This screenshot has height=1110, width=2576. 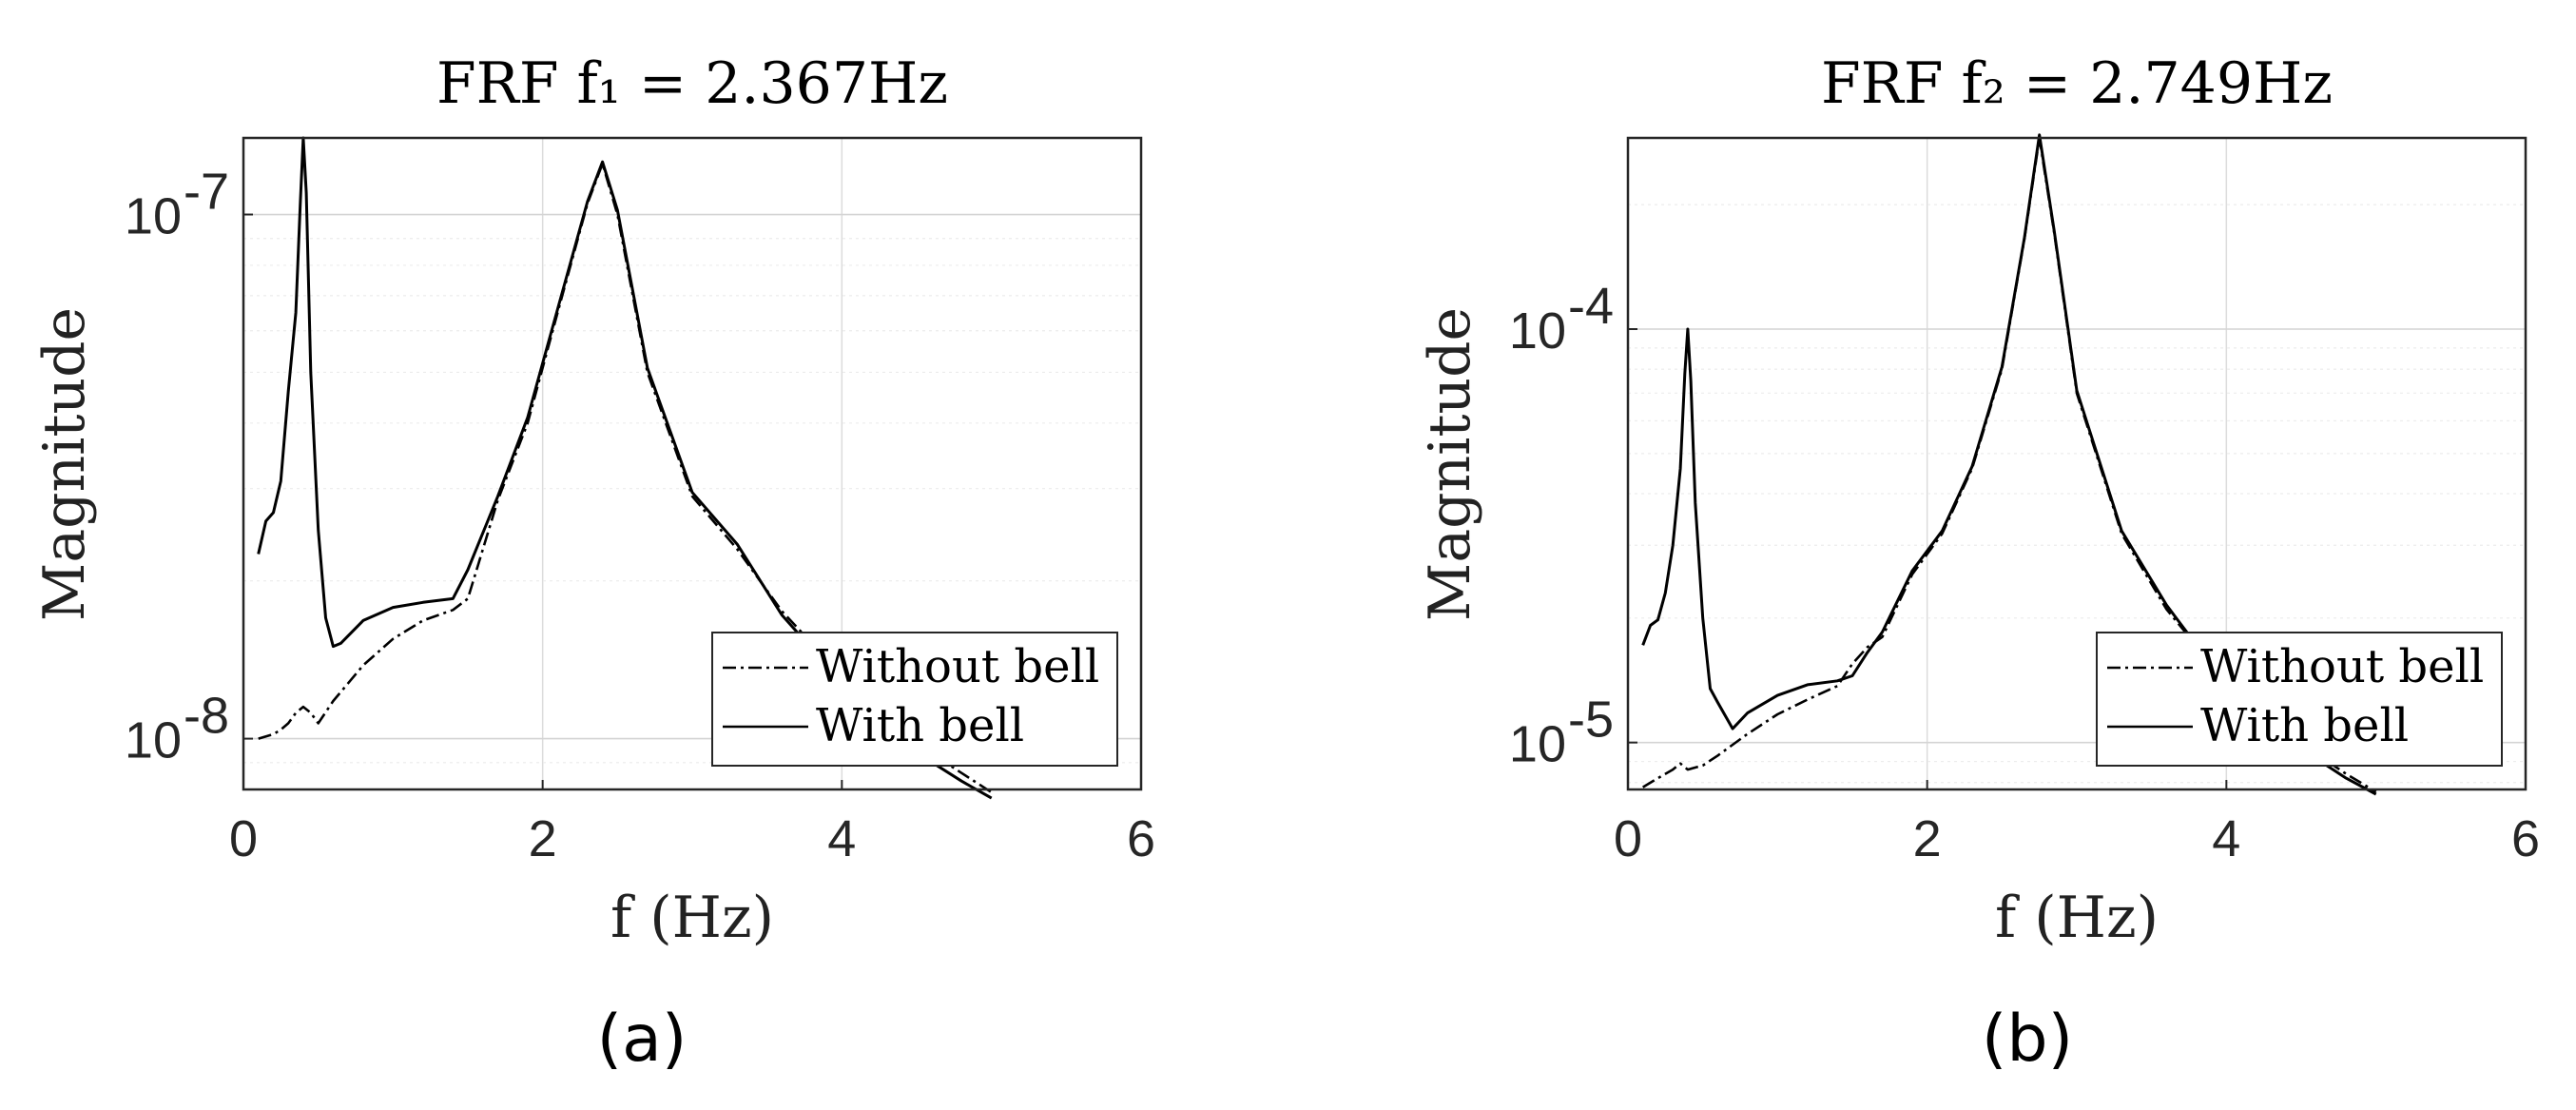 What do you see at coordinates (2226, 838) in the screenshot?
I see `chart-b-xtick-label: 4` at bounding box center [2226, 838].